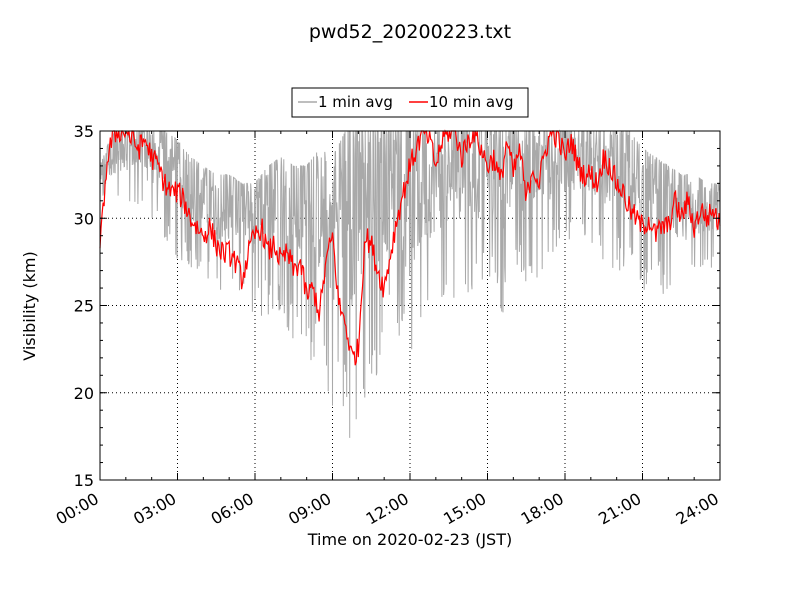  What do you see at coordinates (29, 305) in the screenshot?
I see `y-axis-label: Visibility (km)` at bounding box center [29, 305].